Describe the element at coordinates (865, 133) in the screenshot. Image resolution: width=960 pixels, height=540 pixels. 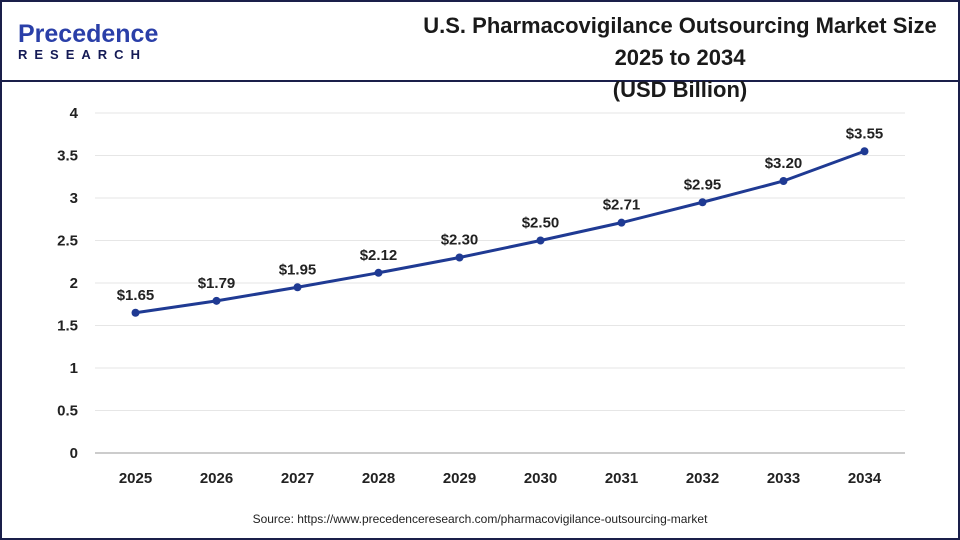
I see `data-label: $3.55` at that location.